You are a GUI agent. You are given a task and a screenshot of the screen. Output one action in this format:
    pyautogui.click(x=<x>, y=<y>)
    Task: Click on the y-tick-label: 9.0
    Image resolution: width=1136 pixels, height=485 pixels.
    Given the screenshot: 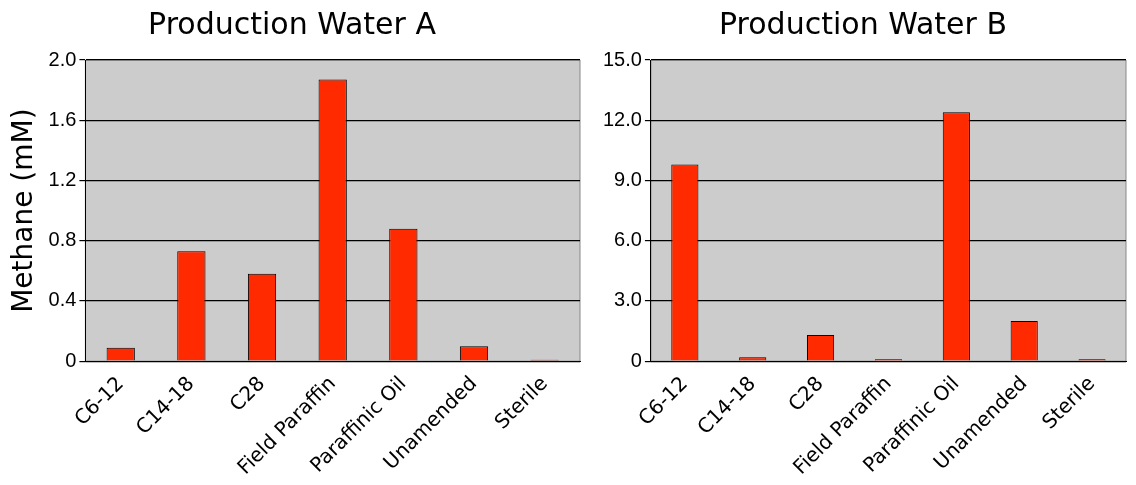 What is the action you would take?
    pyautogui.click(x=628, y=179)
    